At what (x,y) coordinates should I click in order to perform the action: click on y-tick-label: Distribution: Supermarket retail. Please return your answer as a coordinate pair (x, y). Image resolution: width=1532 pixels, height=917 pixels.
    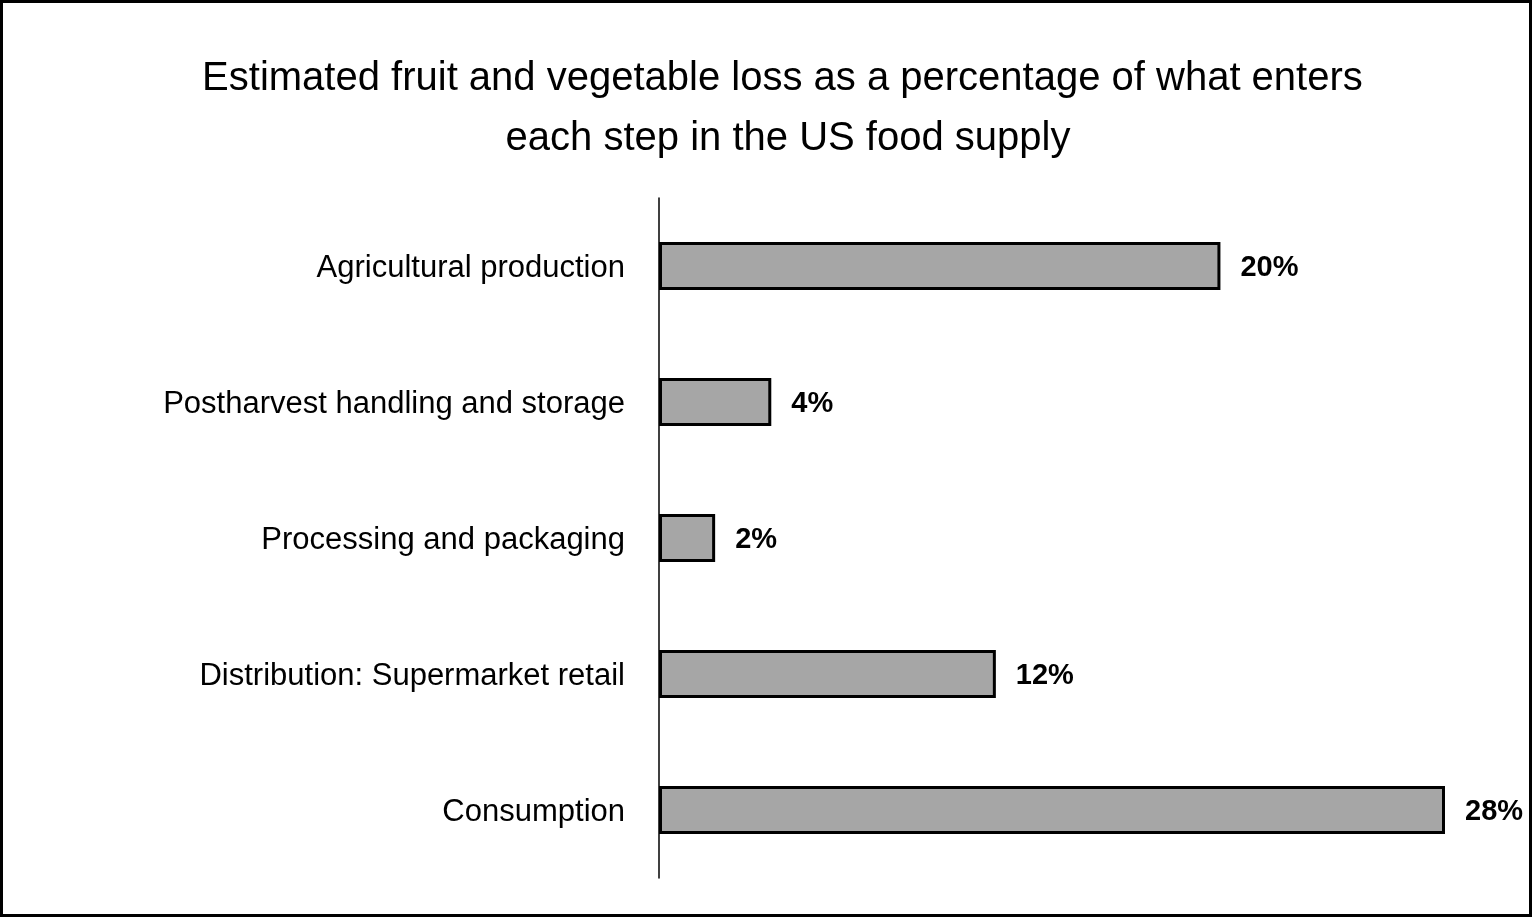
    Looking at the image, I should click on (412, 674).